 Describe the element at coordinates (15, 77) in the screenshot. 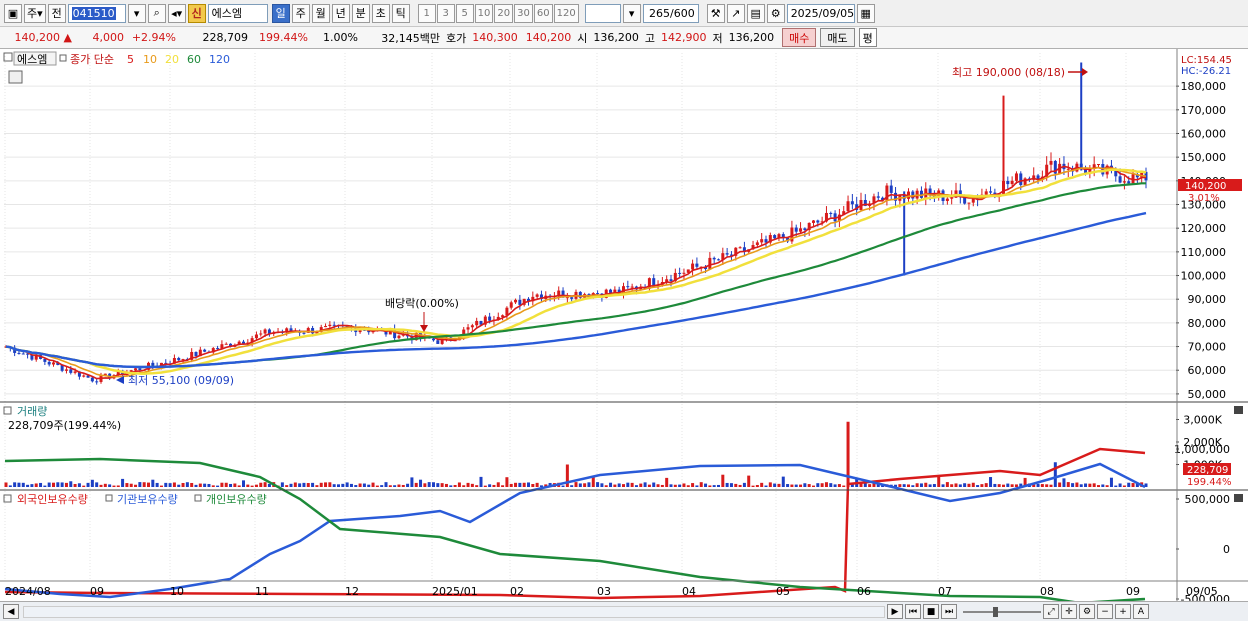

I see `table-icon` at that location.